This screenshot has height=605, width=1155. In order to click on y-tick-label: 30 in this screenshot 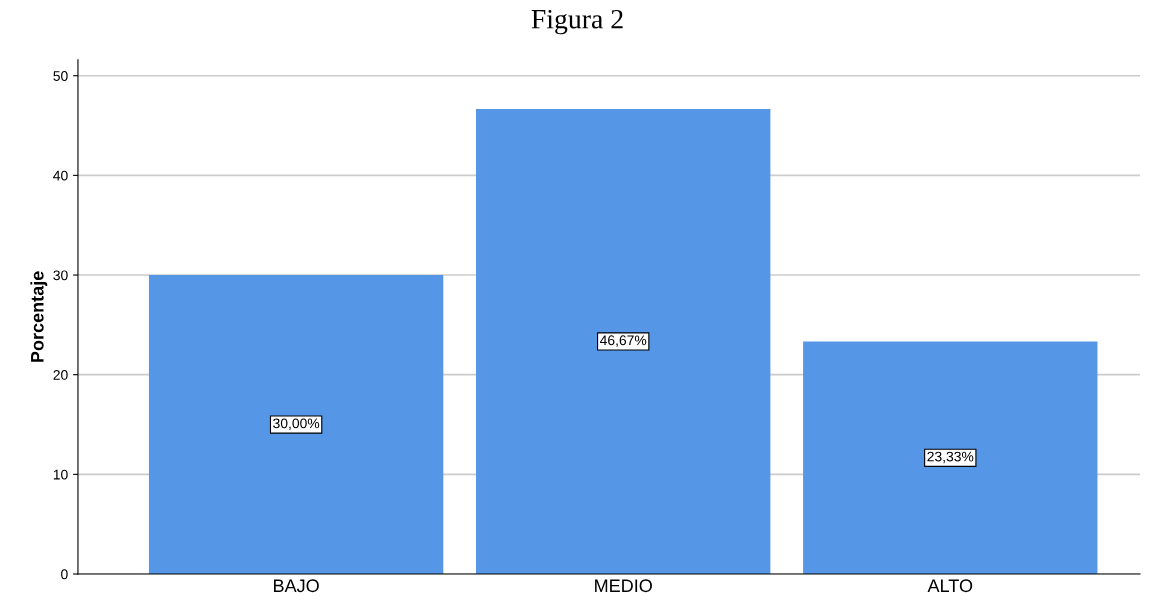, I will do `click(60, 275)`.